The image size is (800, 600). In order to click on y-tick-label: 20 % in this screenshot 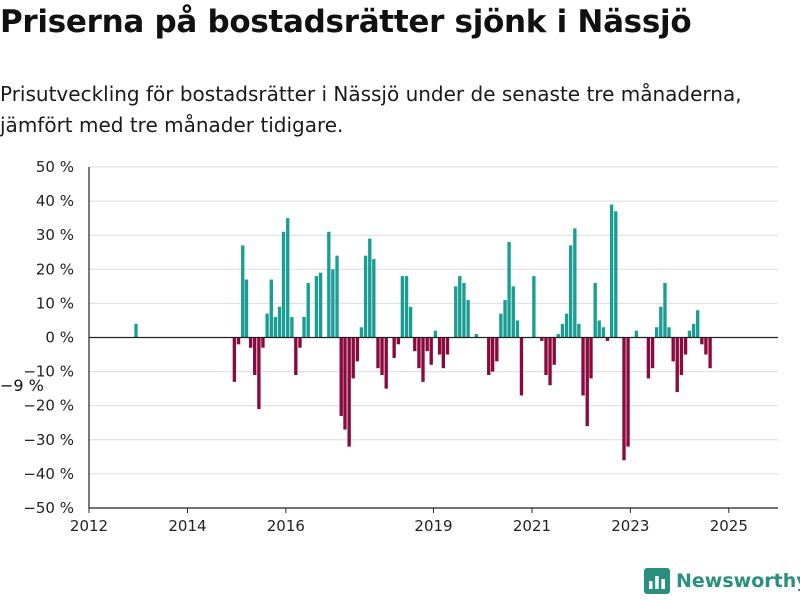, I will do `click(55, 269)`.